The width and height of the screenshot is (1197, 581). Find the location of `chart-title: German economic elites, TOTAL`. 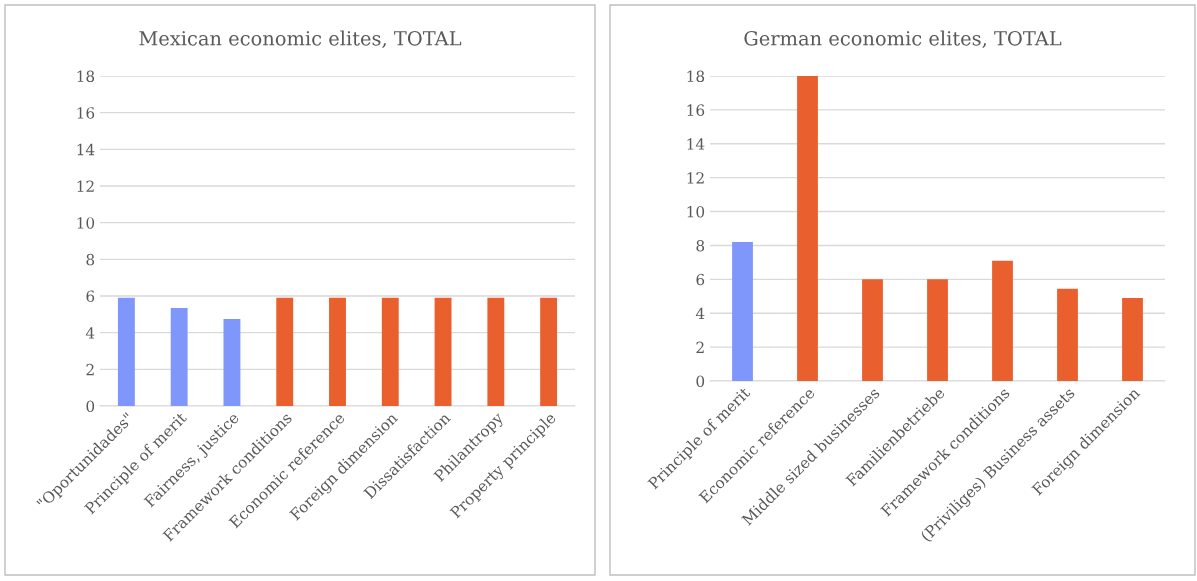

chart-title: German economic elites, TOTAL is located at coordinates (903, 39).